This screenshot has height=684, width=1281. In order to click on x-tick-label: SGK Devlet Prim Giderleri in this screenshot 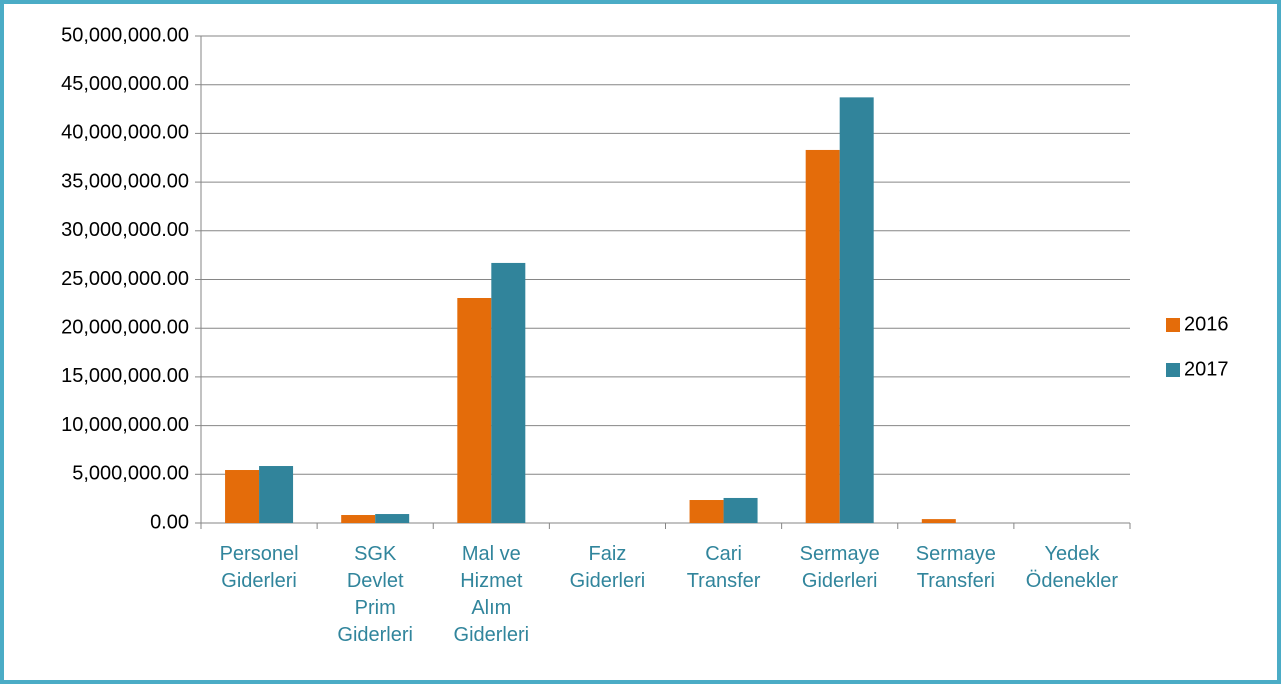, I will do `click(375, 594)`.